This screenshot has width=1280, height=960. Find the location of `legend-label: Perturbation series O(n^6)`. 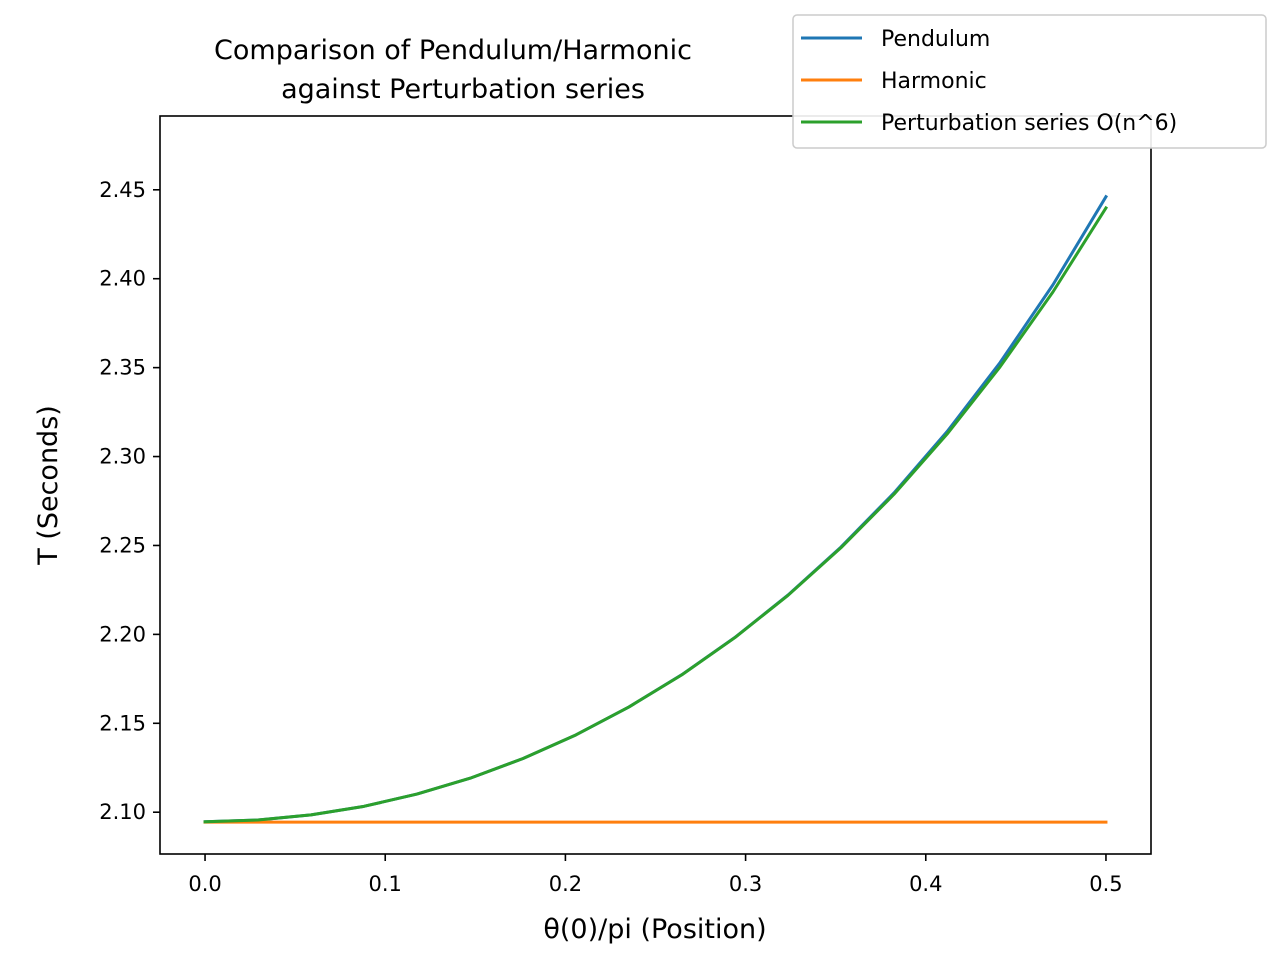

legend-label: Perturbation series O(n^6) is located at coordinates (1029, 123).